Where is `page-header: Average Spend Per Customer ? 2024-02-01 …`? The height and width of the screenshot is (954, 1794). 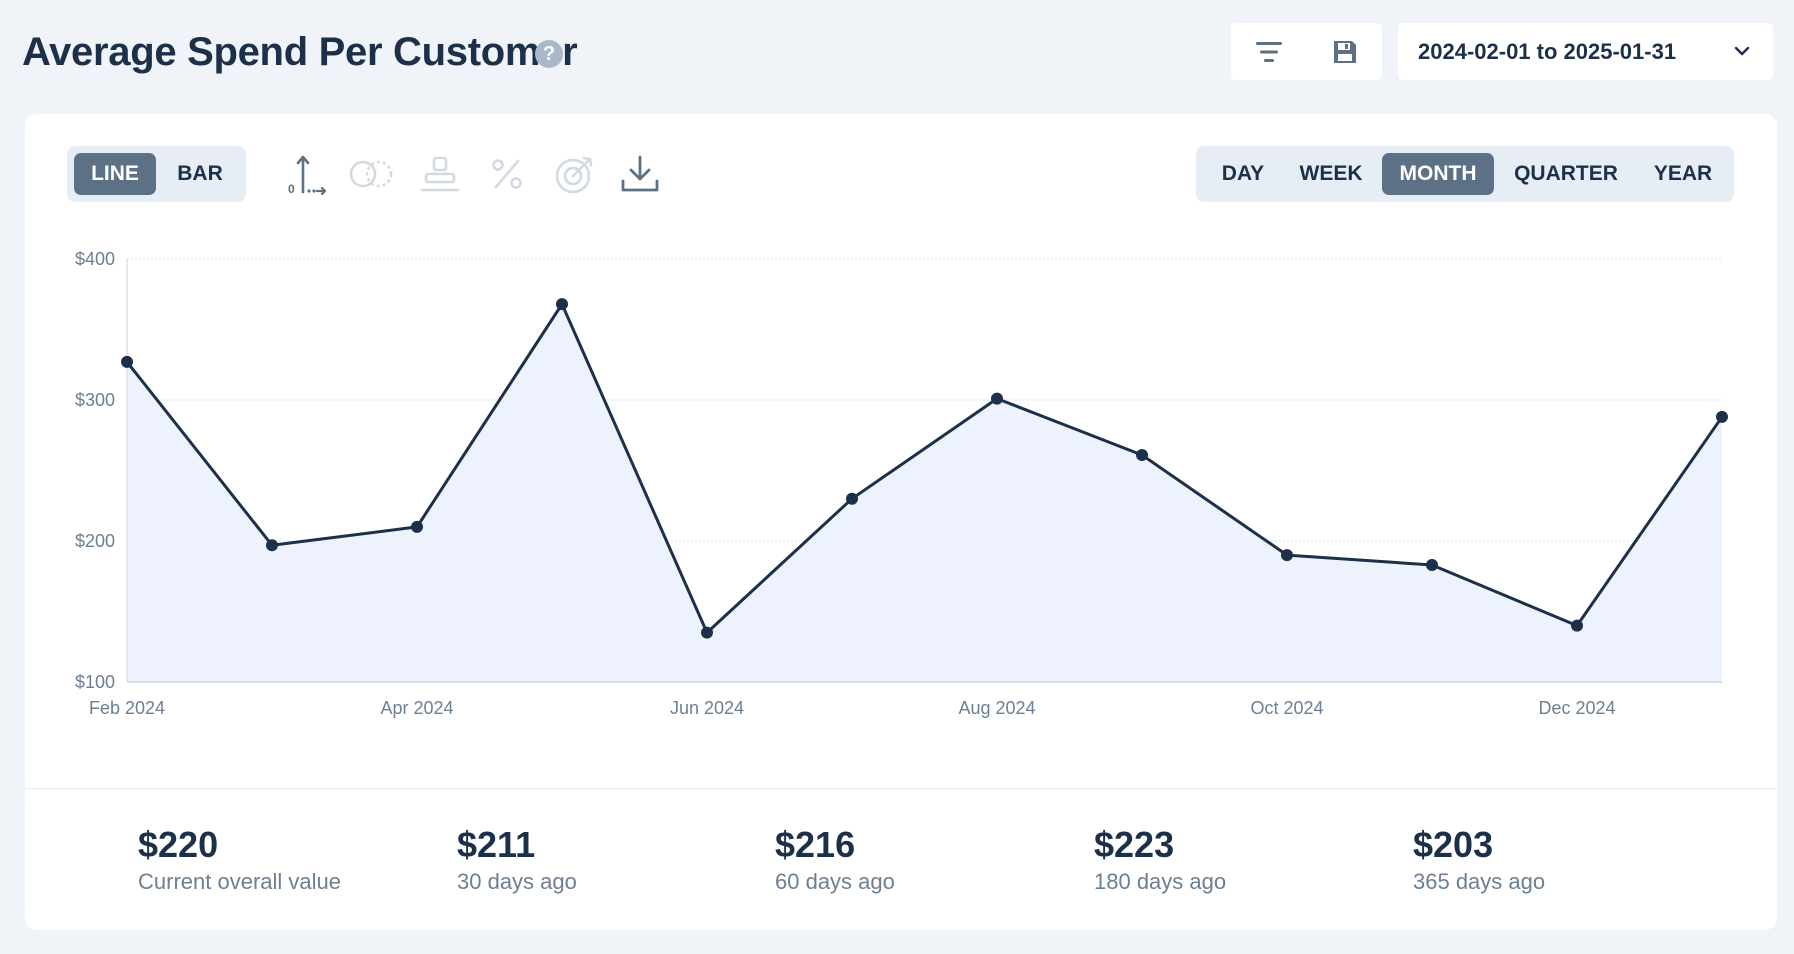
page-header: Average Spend Per Customer ? 2024-02-01 … is located at coordinates (897, 54).